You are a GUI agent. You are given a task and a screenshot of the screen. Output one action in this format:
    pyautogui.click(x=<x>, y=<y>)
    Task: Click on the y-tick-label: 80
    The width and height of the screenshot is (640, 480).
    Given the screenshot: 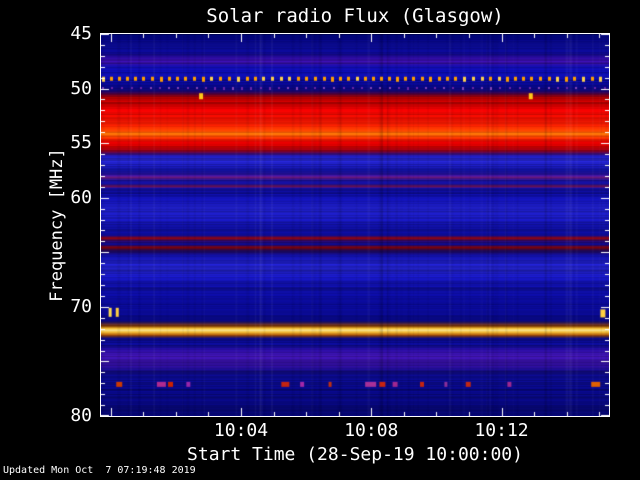 What is the action you would take?
    pyautogui.click(x=81, y=415)
    